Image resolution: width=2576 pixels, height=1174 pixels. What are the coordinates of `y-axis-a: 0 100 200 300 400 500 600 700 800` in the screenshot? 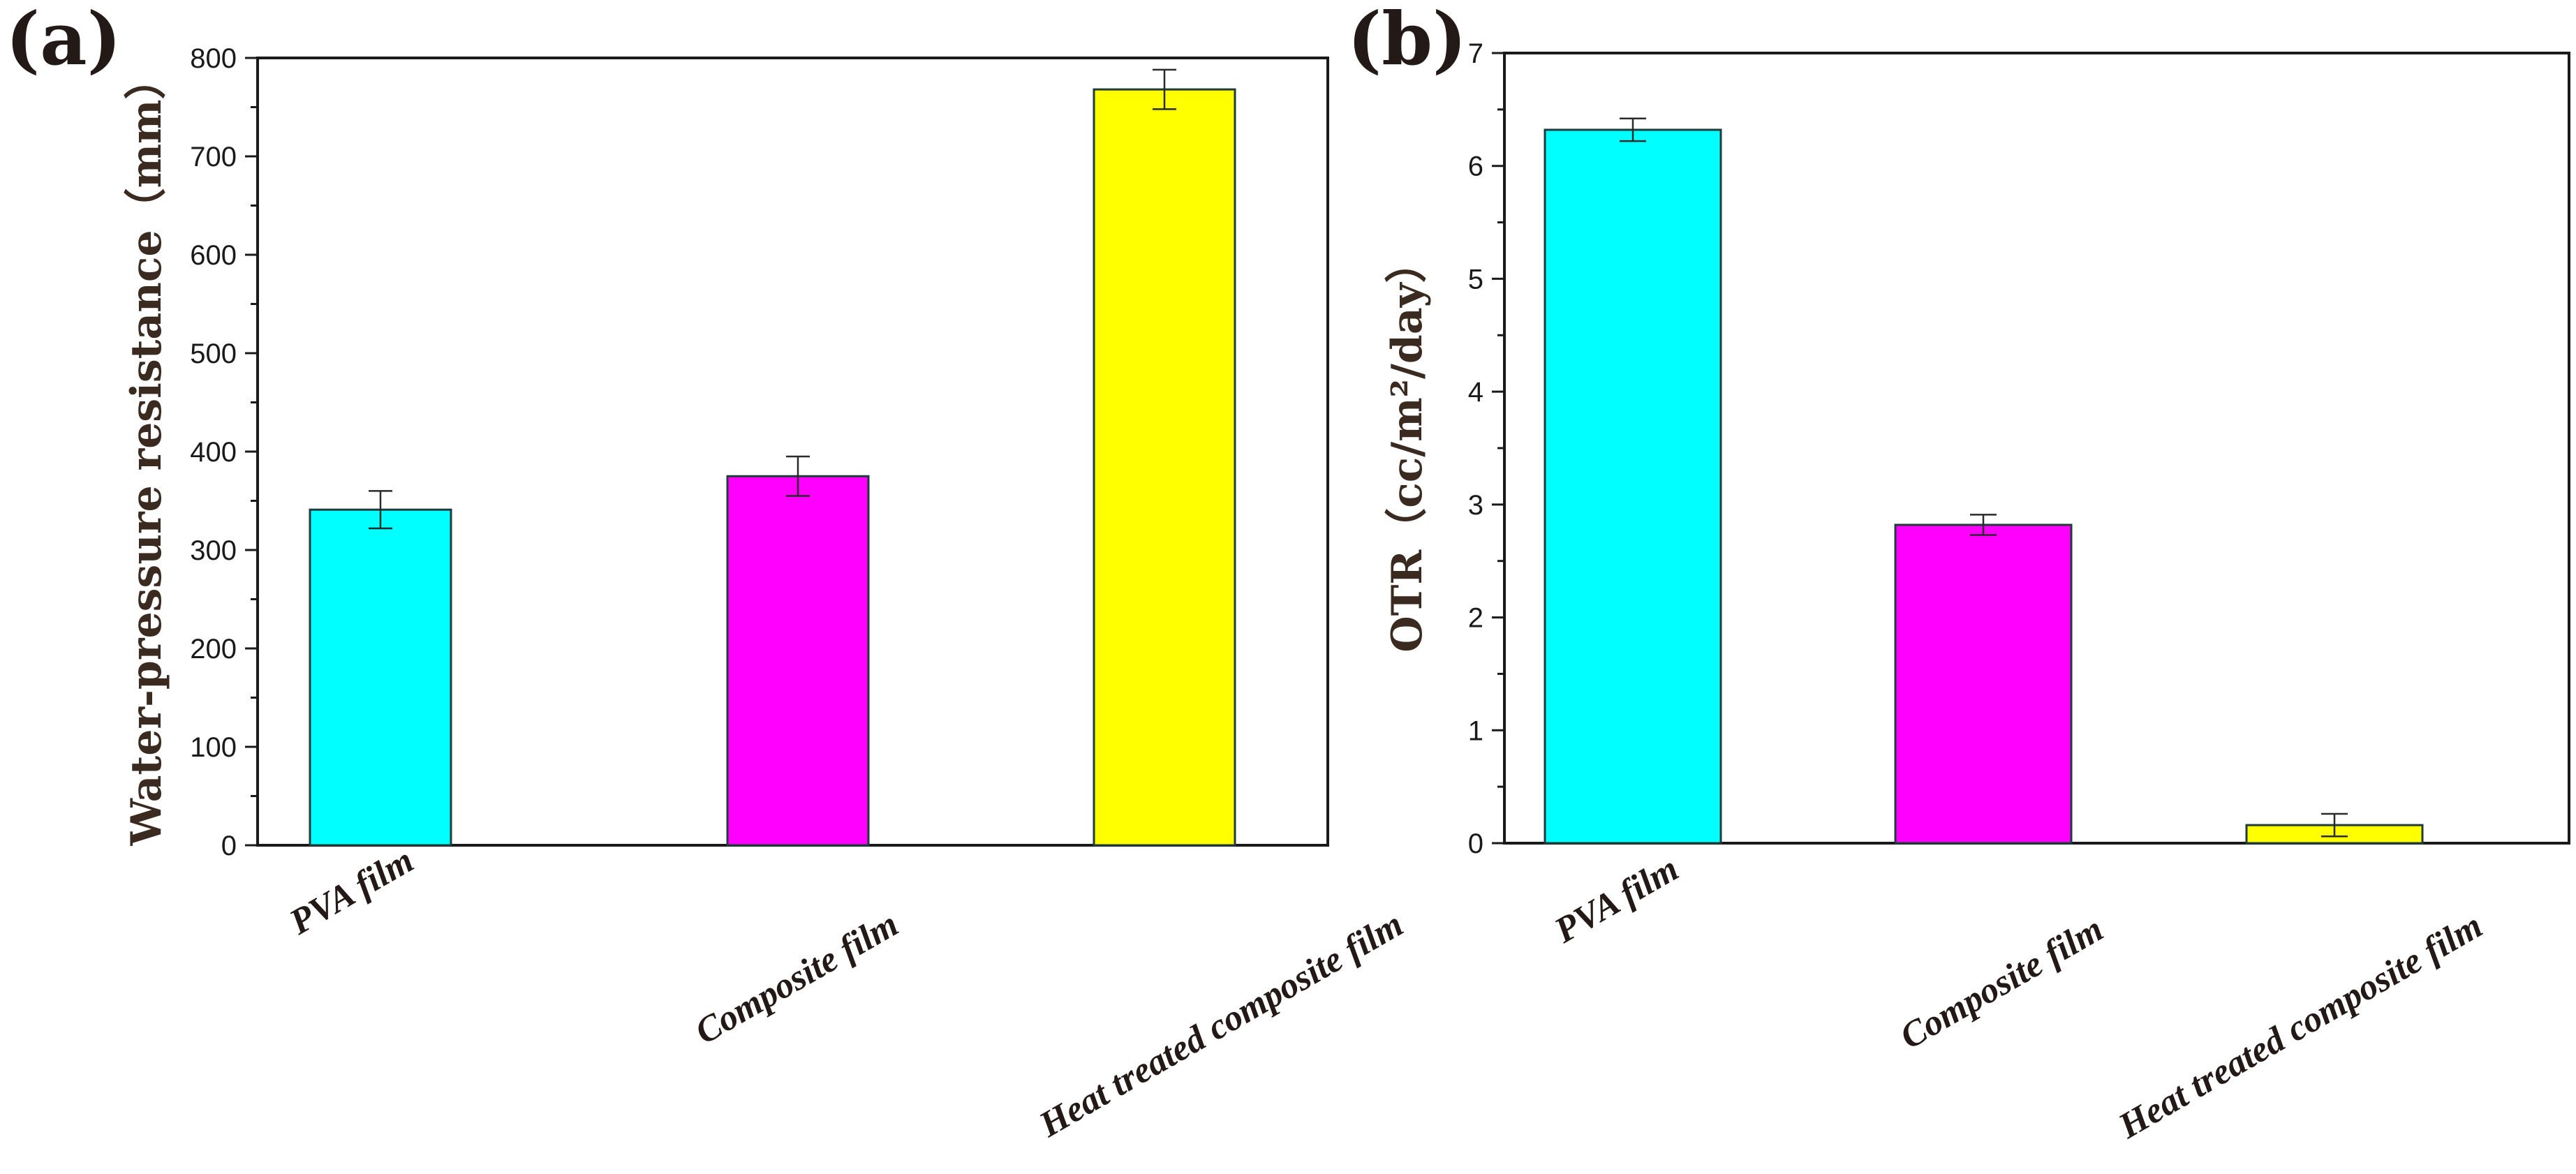 It's located at (224, 452).